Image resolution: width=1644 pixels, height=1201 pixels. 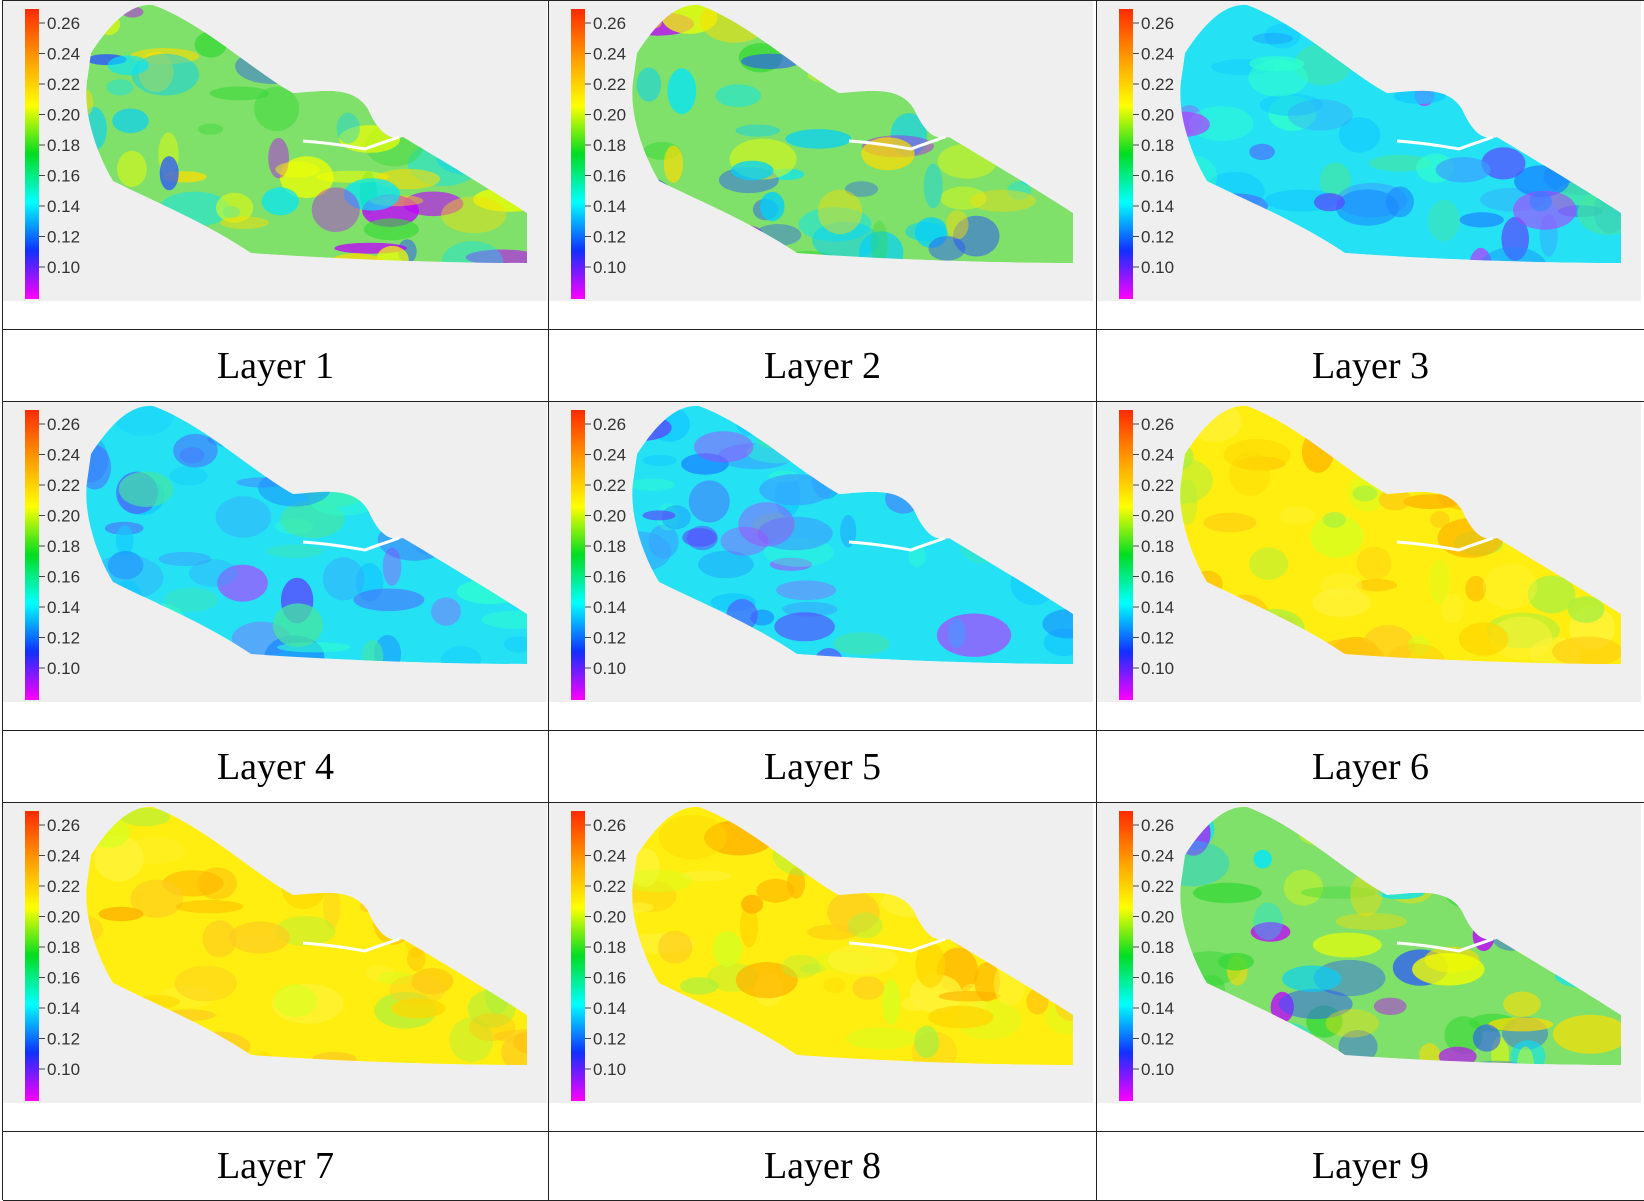 What do you see at coordinates (276, 1166) in the screenshot?
I see `caption-cell-layer-7: Layer 7` at bounding box center [276, 1166].